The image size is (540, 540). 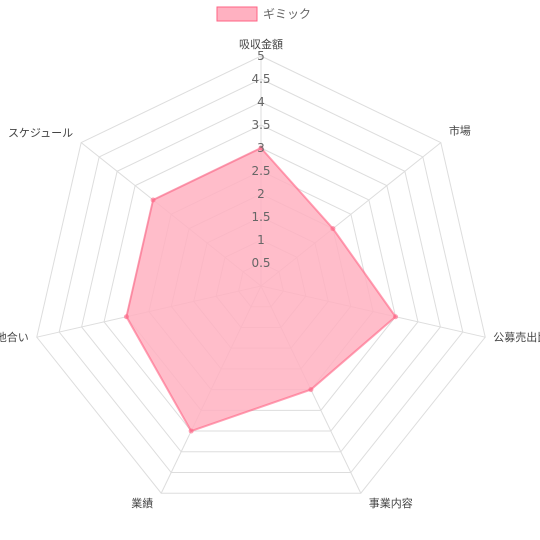 What do you see at coordinates (261, 240) in the screenshot?
I see `tick-label: 1` at bounding box center [261, 240].